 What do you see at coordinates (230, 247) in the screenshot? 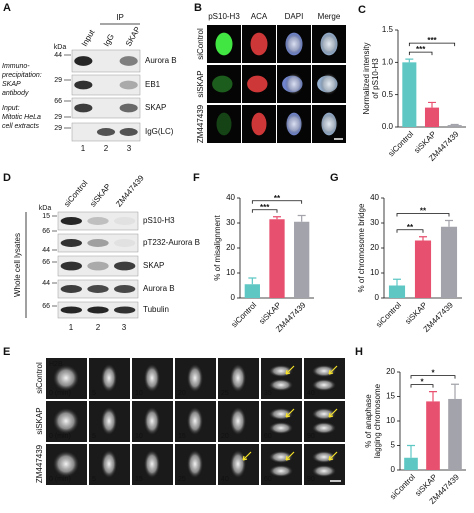
I see `y-tick-label: 20` at bounding box center [230, 247].